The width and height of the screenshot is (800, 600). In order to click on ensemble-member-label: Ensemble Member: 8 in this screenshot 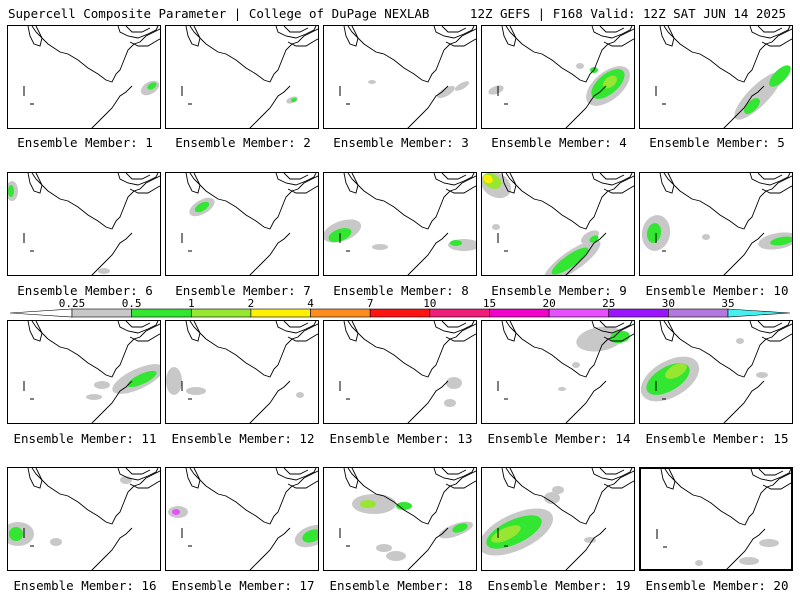, I will do `click(401, 290)`.